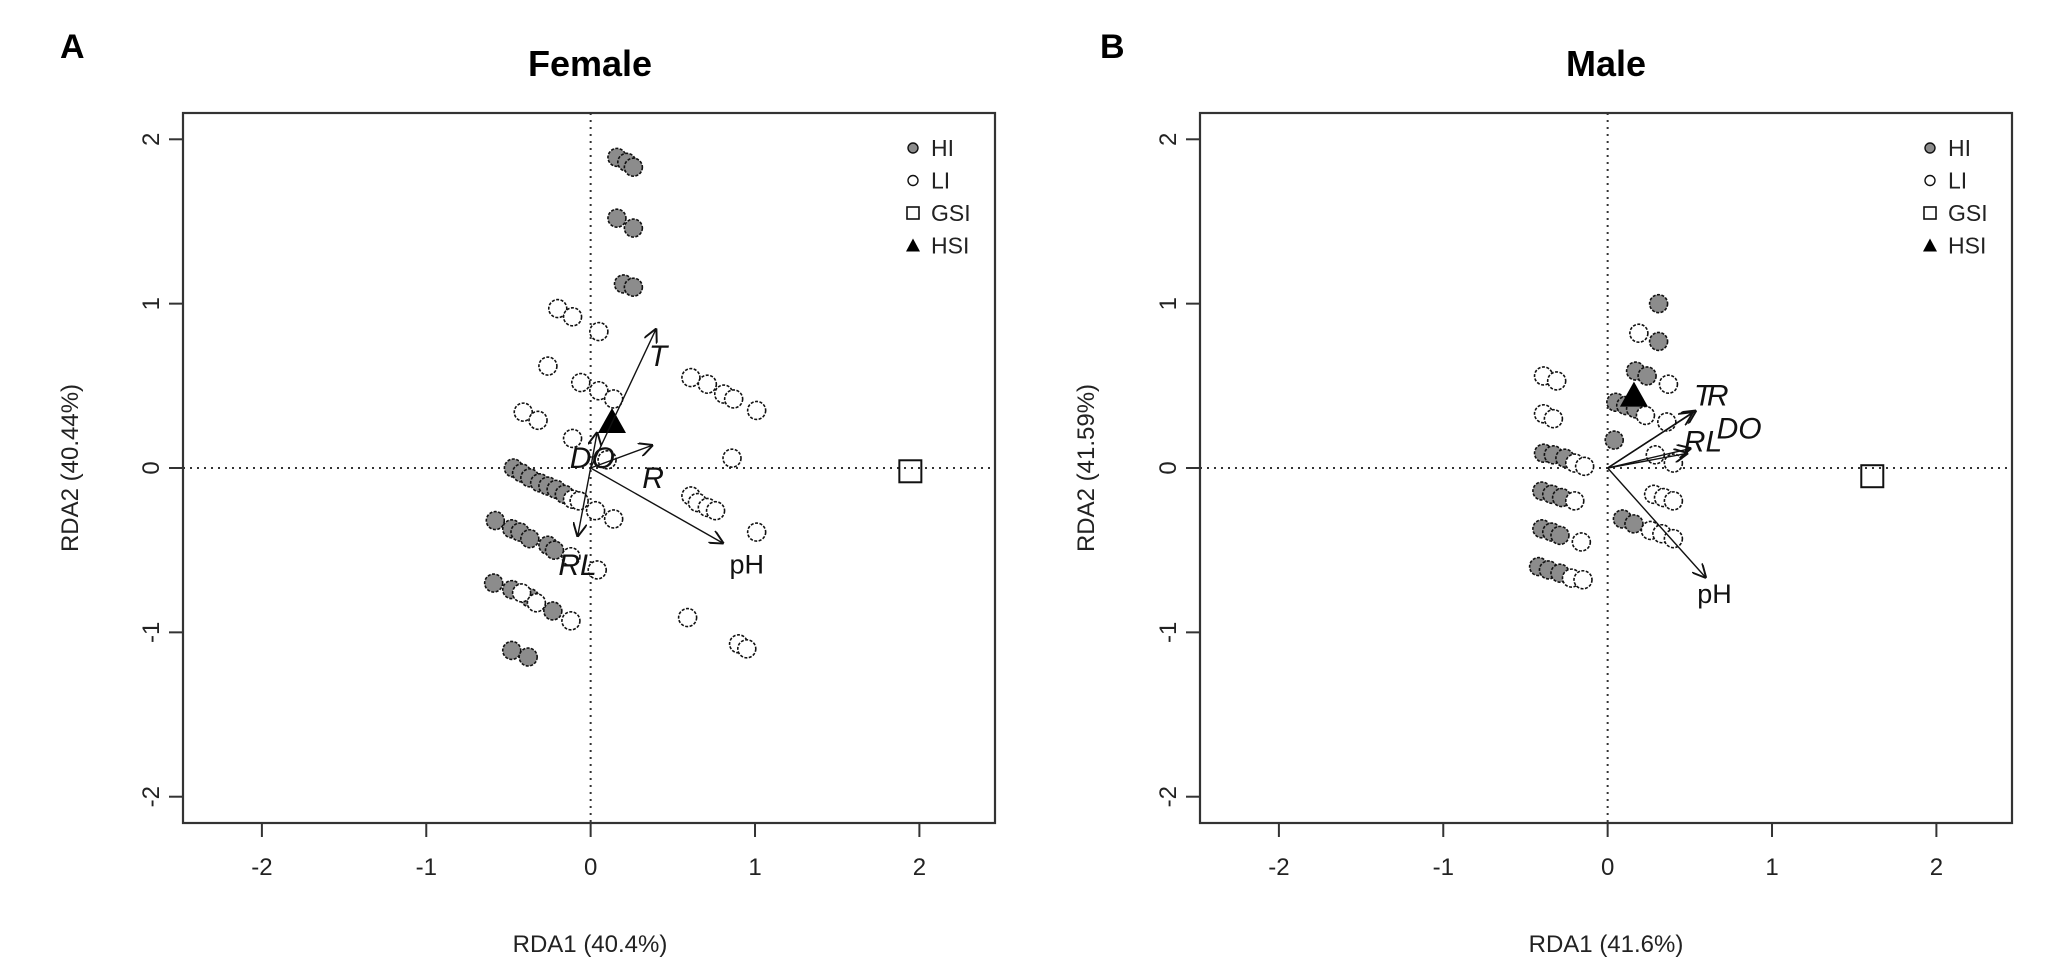 This screenshot has height=975, width=2067. I want to click on y-tick-label: 0, so click(151, 467).